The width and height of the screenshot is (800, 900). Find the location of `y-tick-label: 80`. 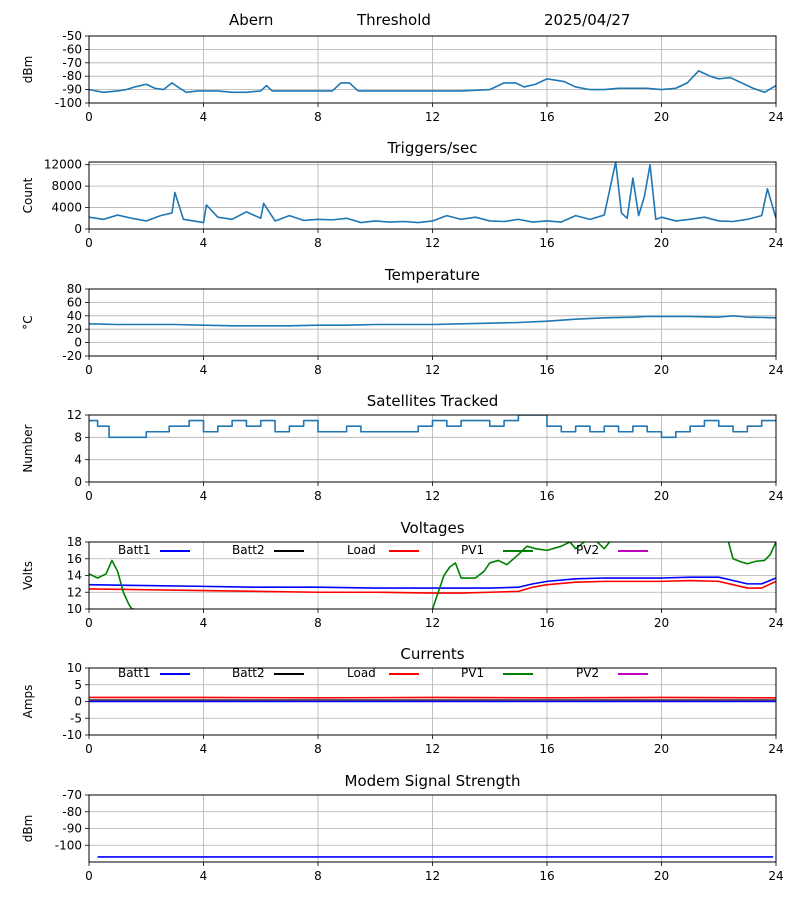

y-tick-label: 80 is located at coordinates (74, 289).